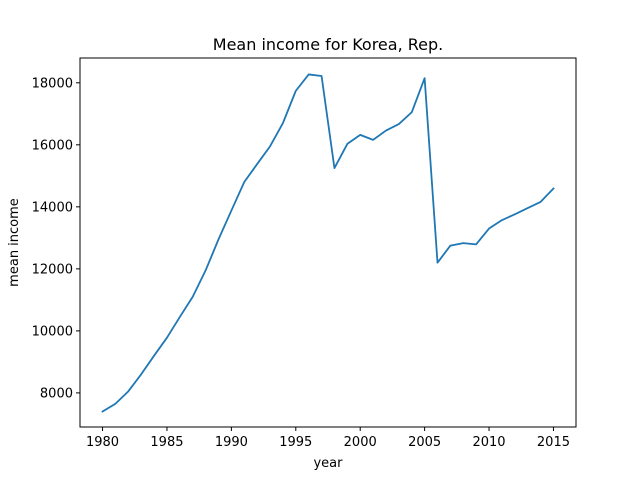 The image size is (640, 480). I want to click on x-tick-label: 2015, so click(553, 442).